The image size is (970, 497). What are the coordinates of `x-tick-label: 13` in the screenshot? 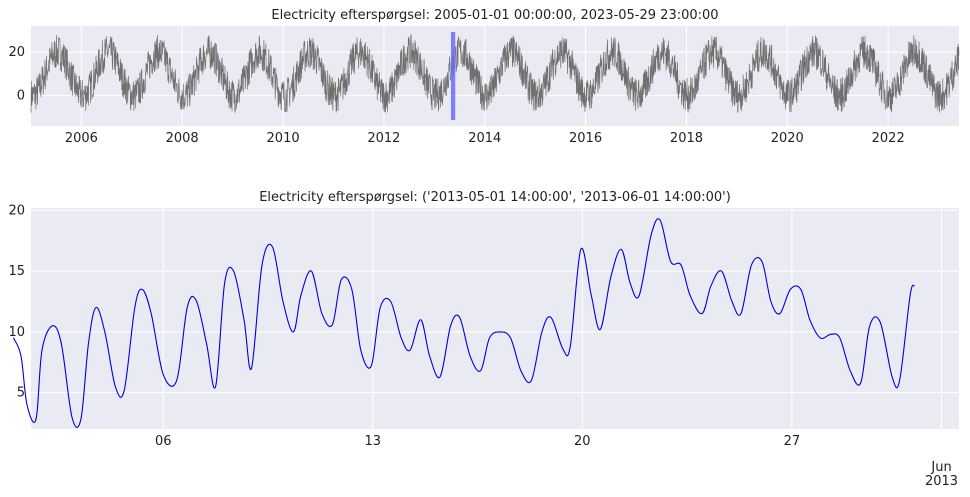 It's located at (372, 441).